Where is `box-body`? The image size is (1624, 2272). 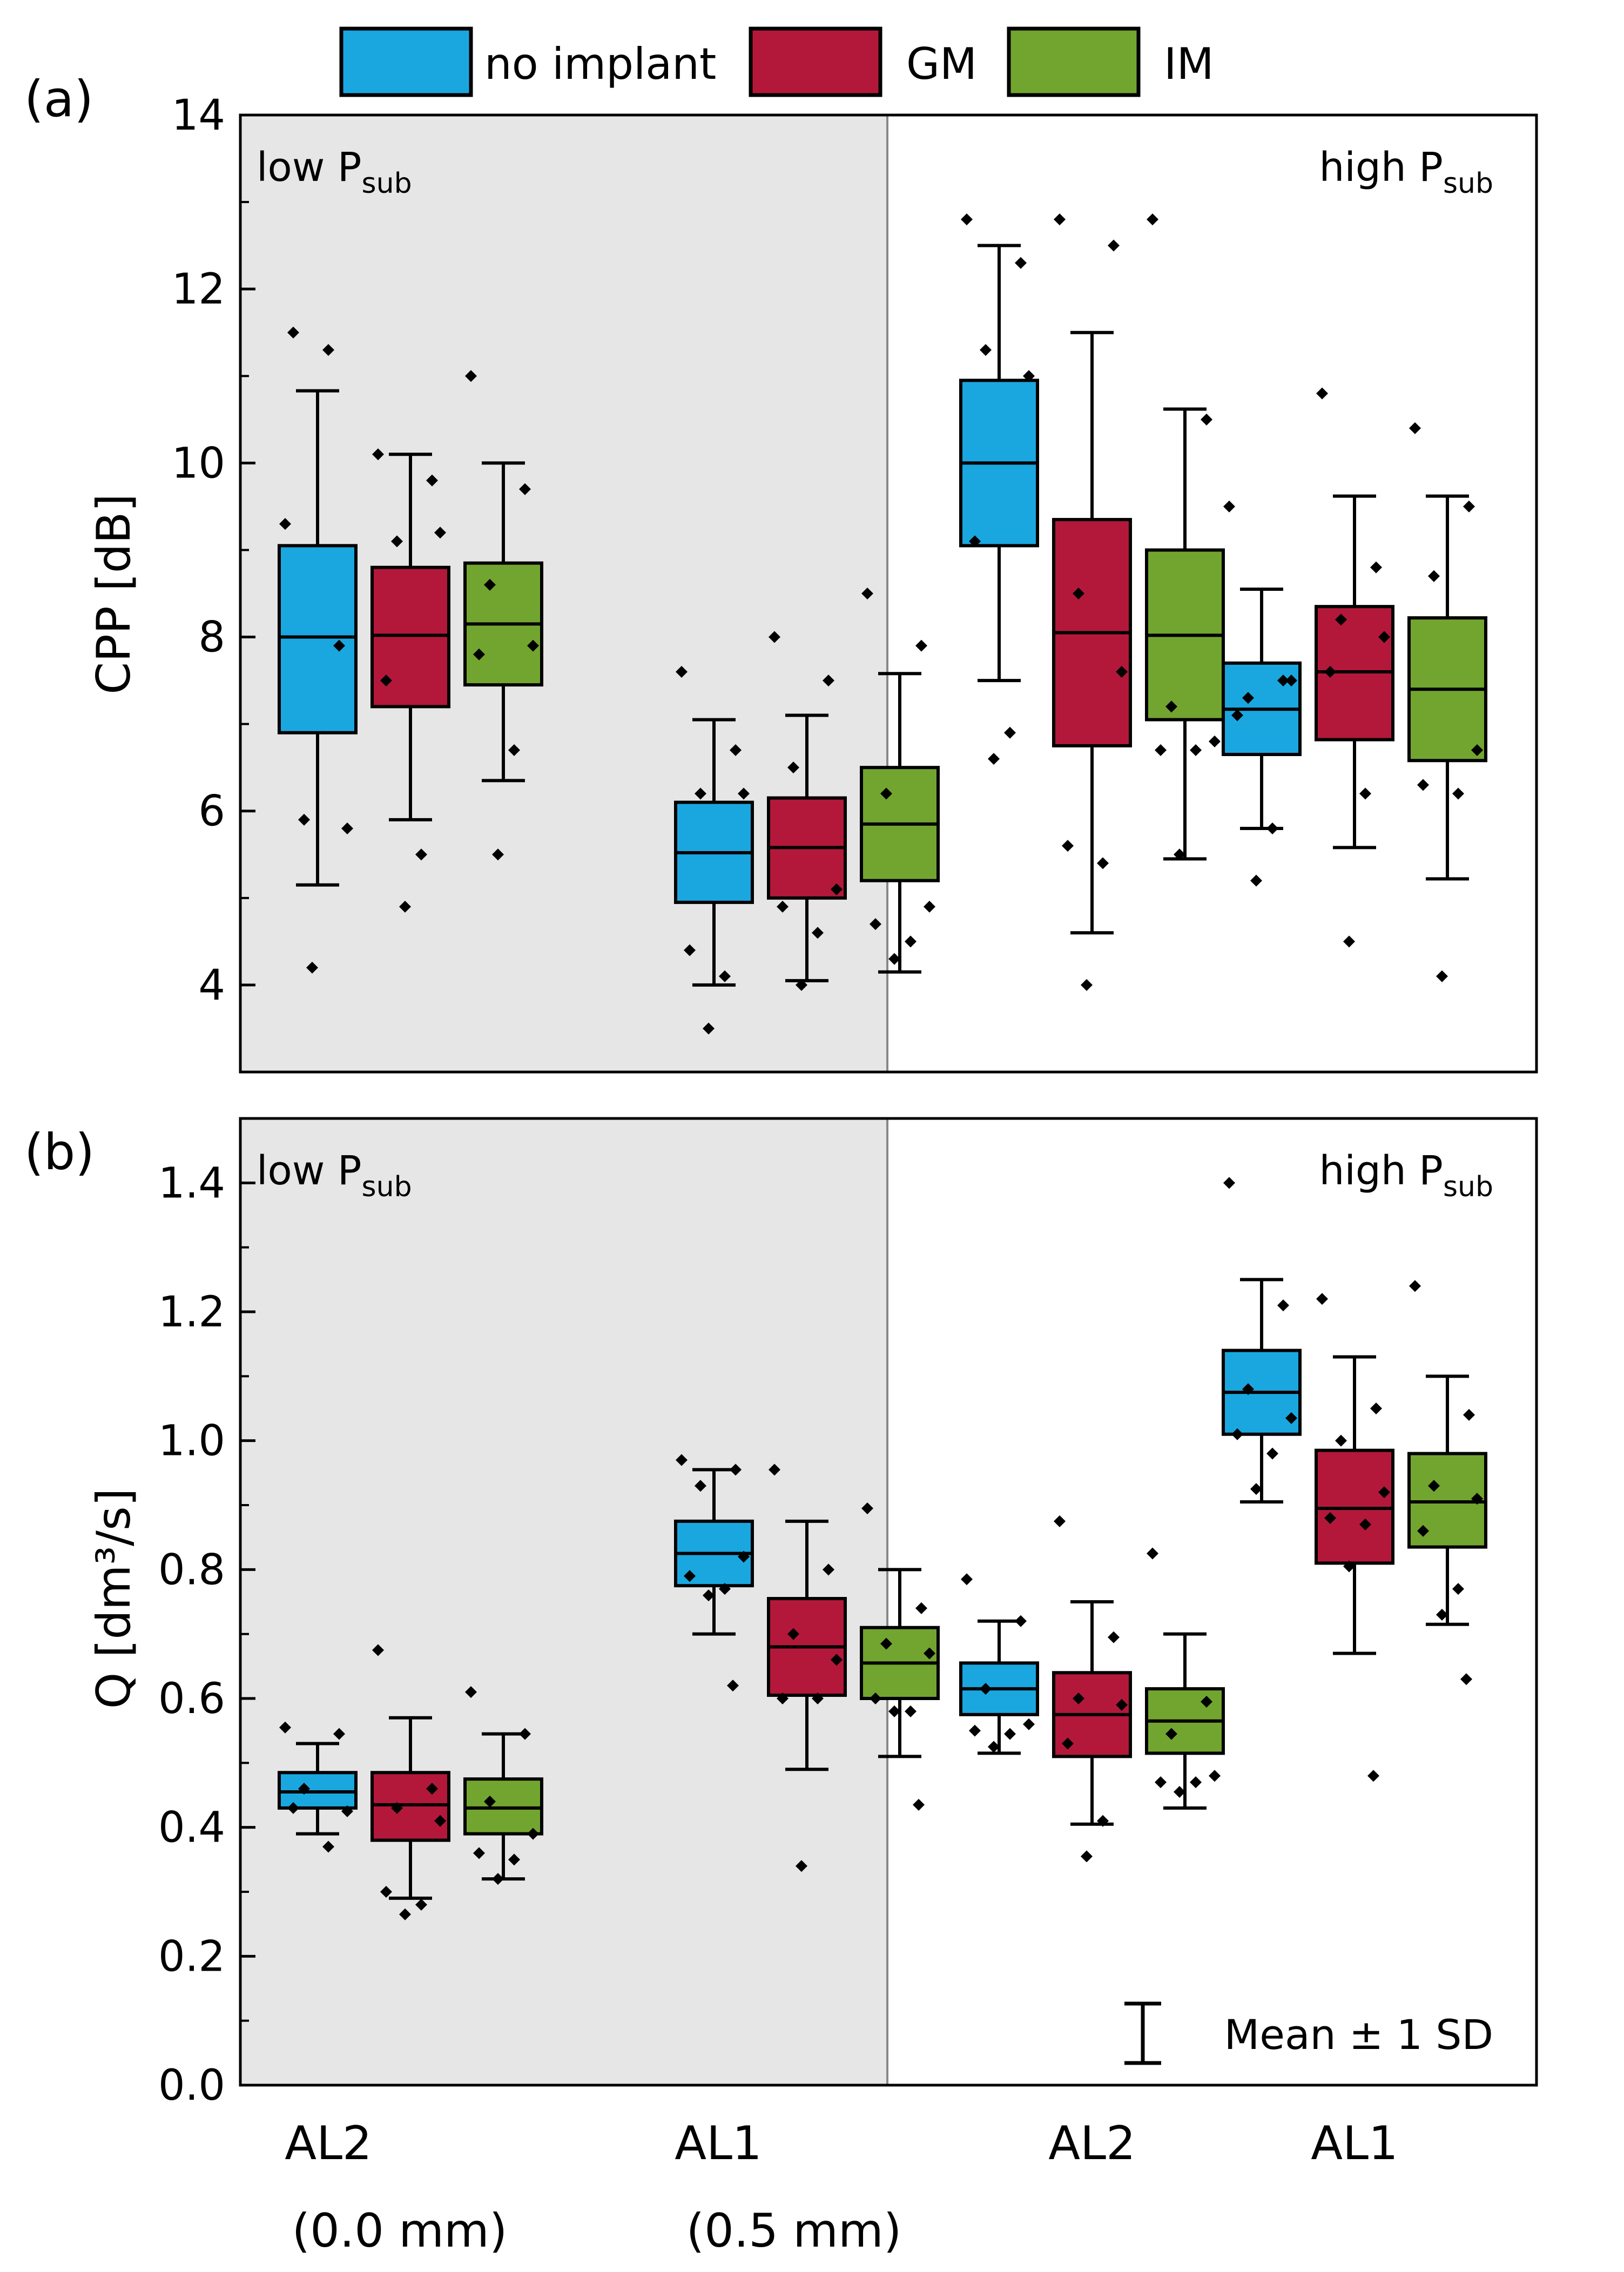 box-body is located at coordinates (318, 639).